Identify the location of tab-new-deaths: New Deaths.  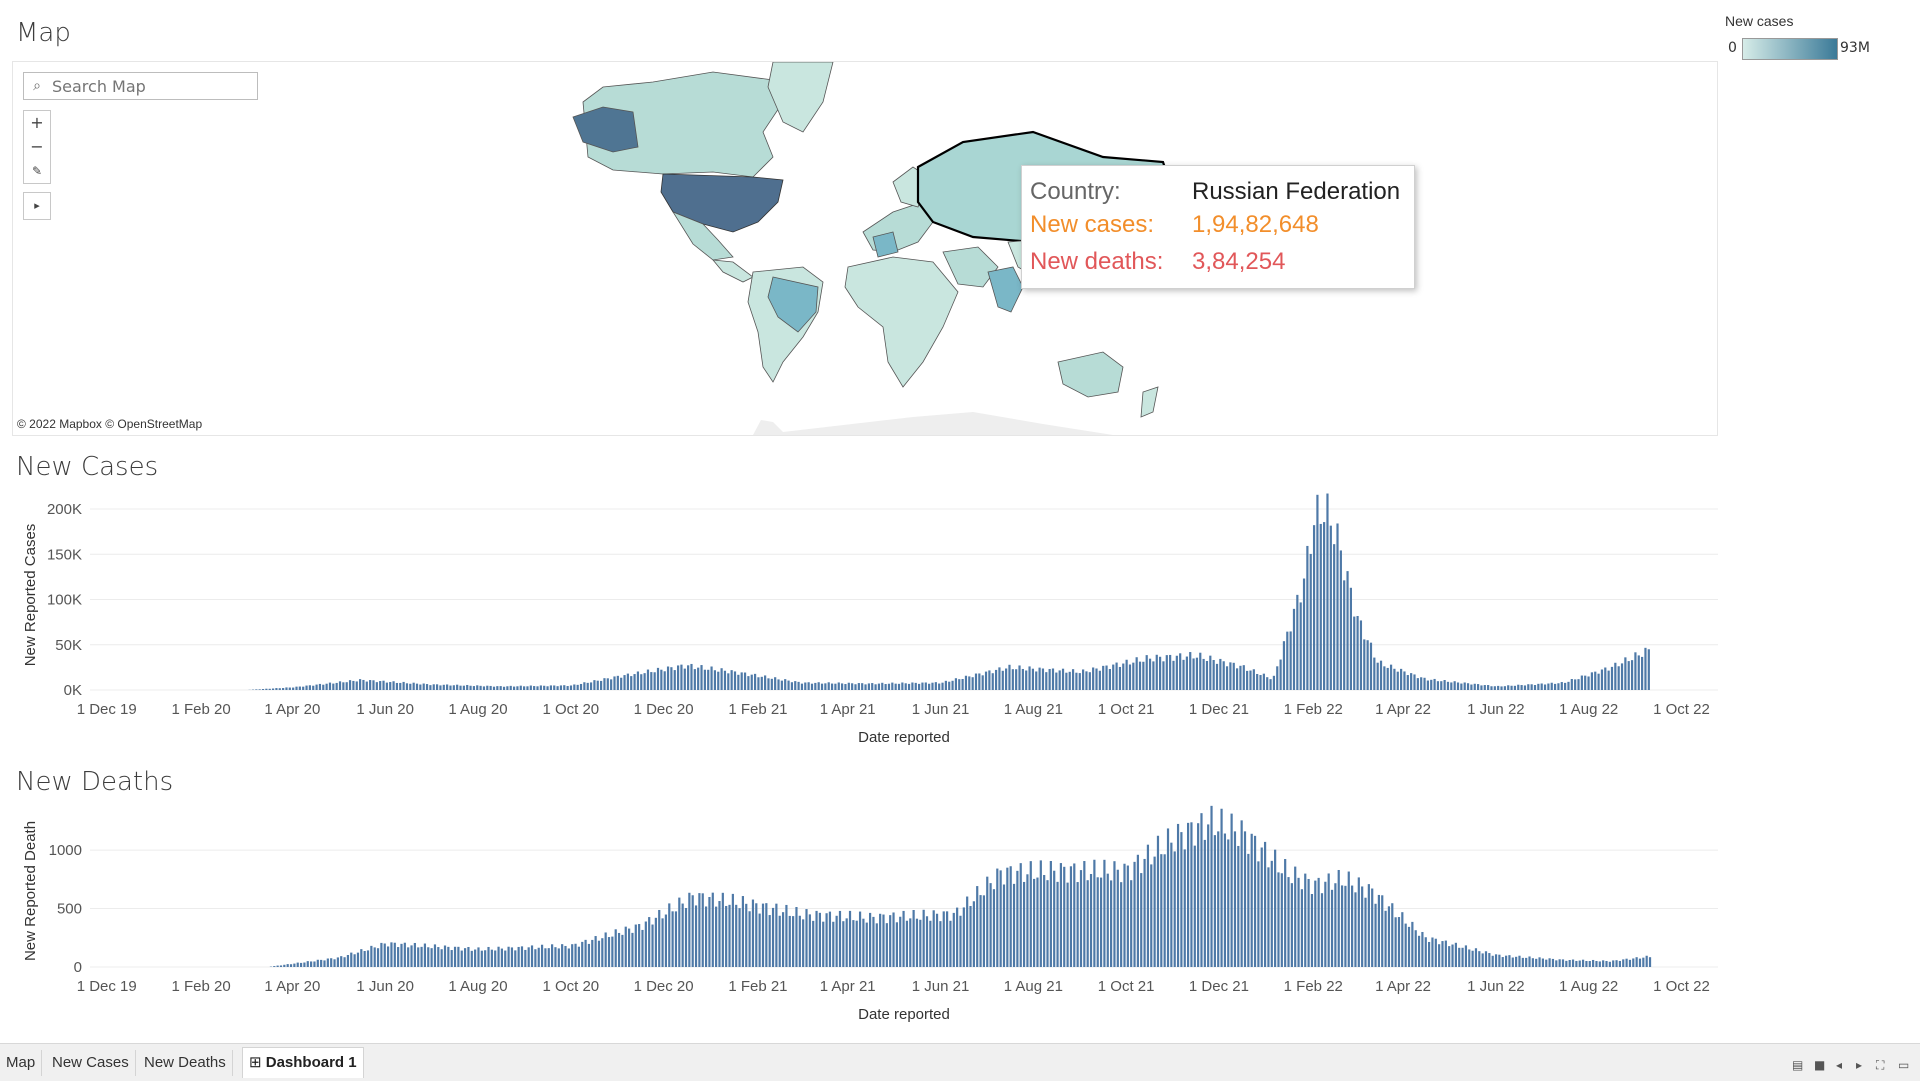
(185, 1063).